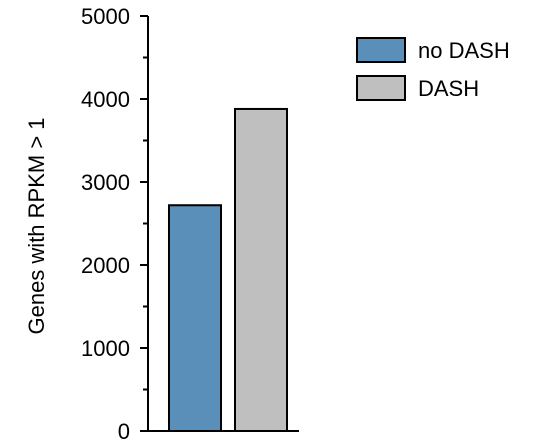 The width and height of the screenshot is (541, 440). What do you see at coordinates (105, 348) in the screenshot?
I see `y-tick-label: 1000` at bounding box center [105, 348].